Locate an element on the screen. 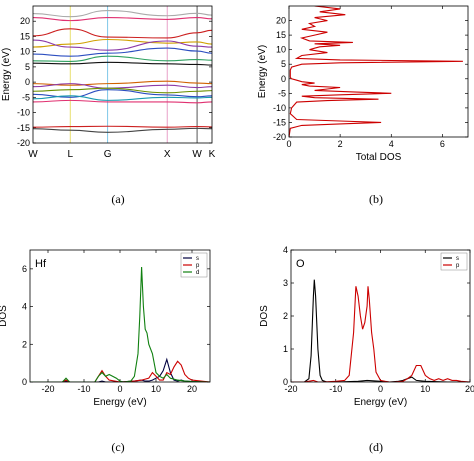  element-label: Hf is located at coordinates (41, 264).